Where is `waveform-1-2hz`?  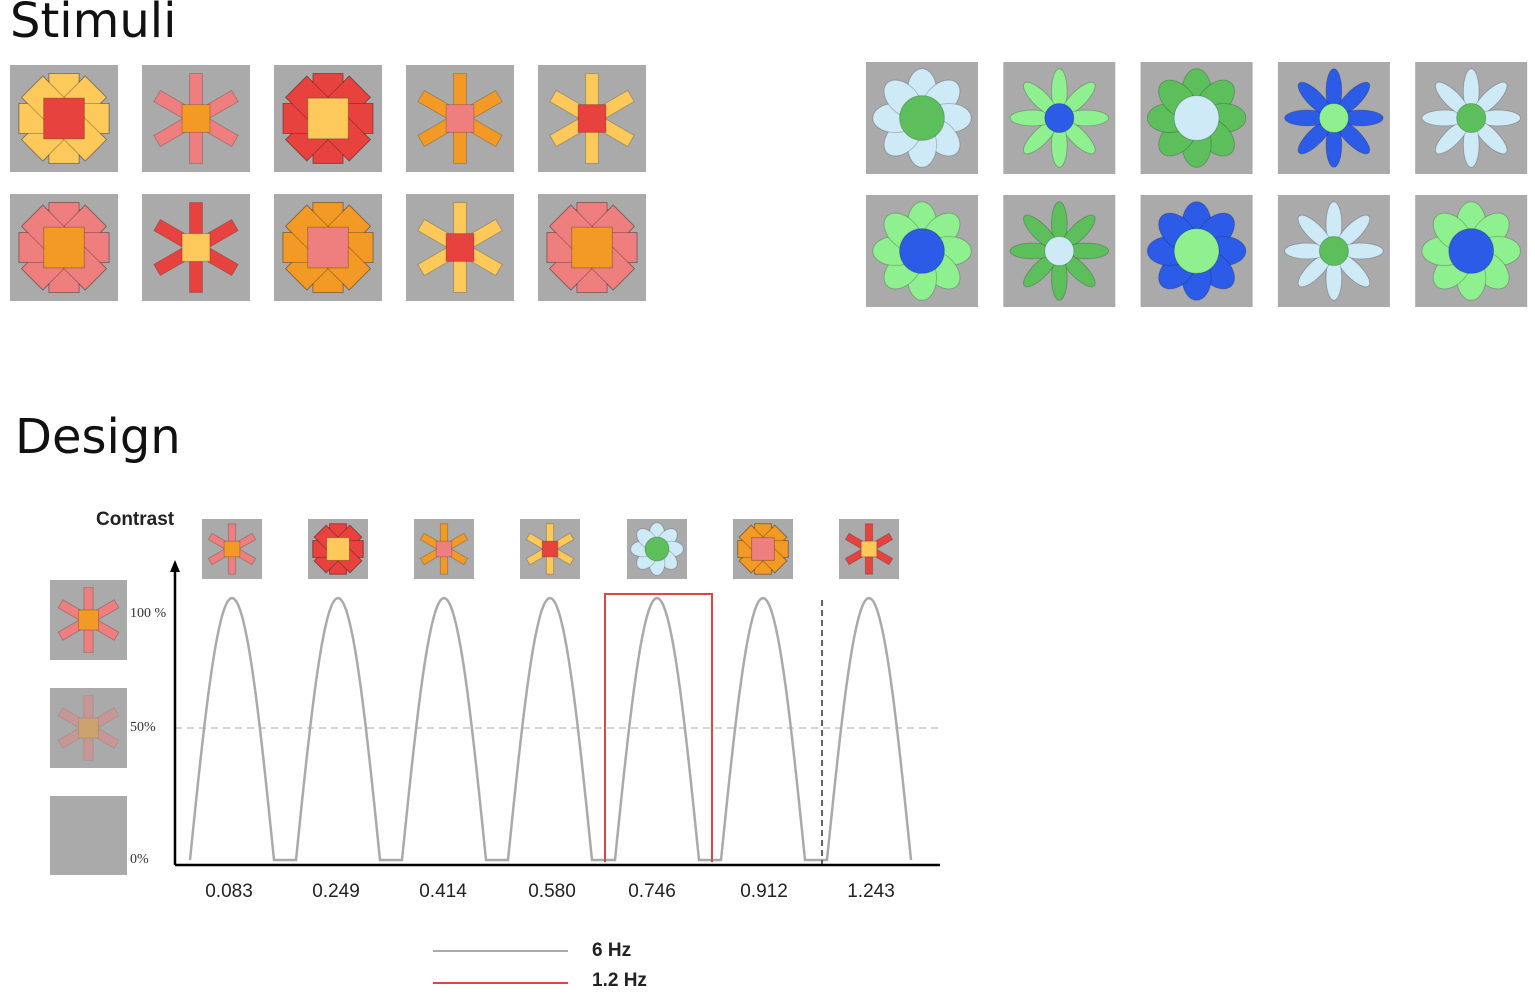 waveform-1-2hz is located at coordinates (658, 727).